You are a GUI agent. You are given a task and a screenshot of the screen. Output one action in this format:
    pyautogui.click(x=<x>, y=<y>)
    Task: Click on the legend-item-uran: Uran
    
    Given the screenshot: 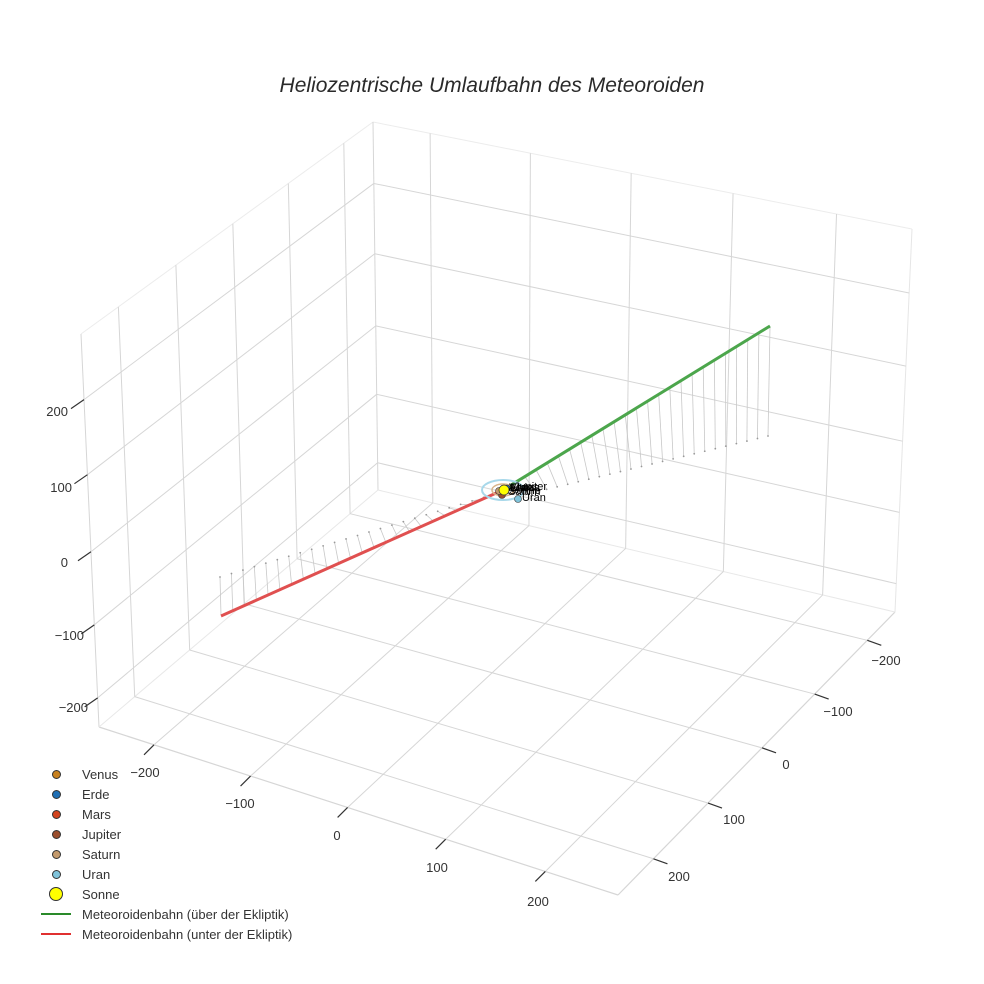 What is the action you would take?
    pyautogui.click(x=164, y=874)
    